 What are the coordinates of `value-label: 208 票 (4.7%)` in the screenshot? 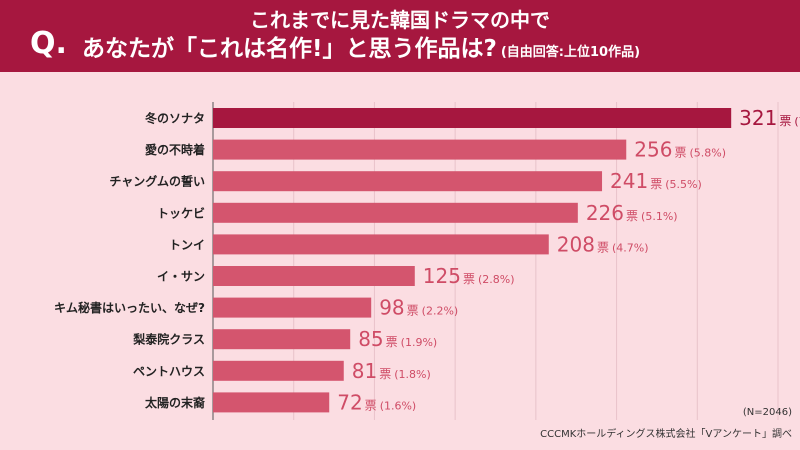 It's located at (603, 244).